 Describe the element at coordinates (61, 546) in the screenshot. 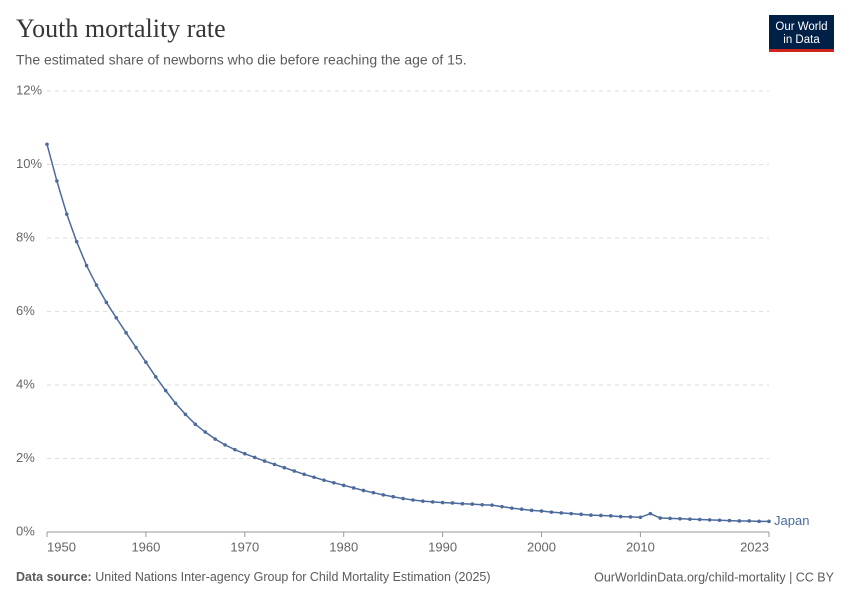

I see `x-tick-label: 1950` at that location.